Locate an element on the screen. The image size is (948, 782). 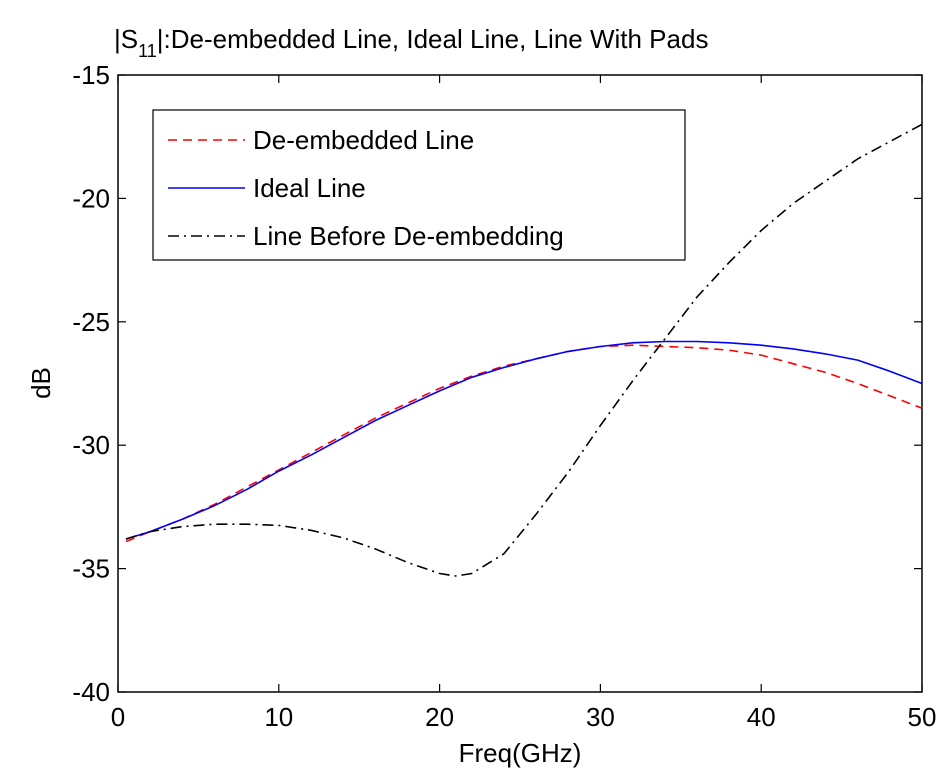
x-axis-label: Freq(GHz) is located at coordinates (520, 753).